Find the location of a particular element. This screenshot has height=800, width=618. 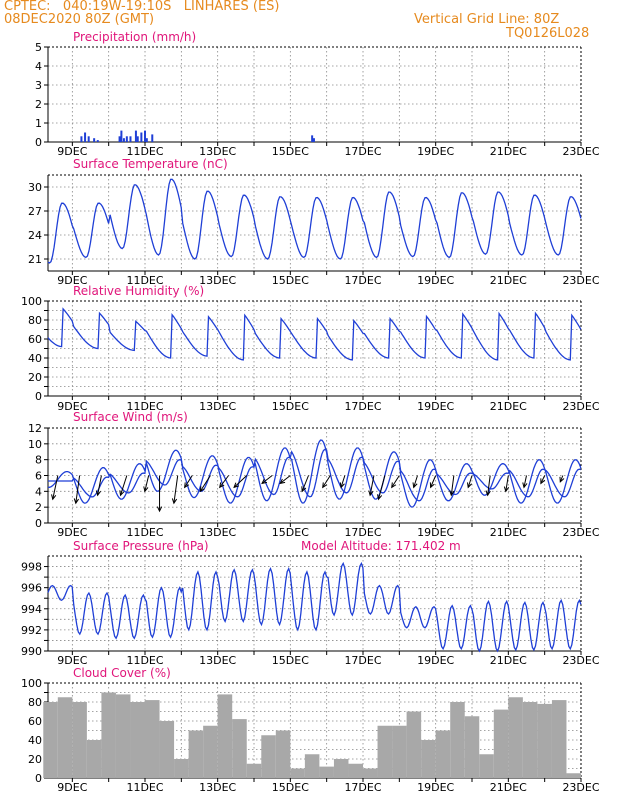

x-tick-label: 9DEC is located at coordinates (72, 406).